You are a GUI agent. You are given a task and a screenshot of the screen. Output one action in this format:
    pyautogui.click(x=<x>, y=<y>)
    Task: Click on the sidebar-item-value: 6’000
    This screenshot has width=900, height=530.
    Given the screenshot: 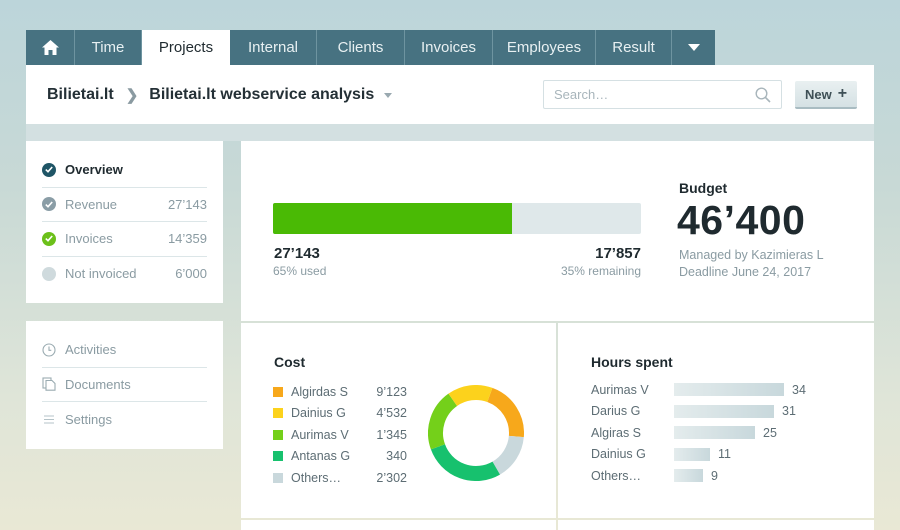 What is the action you would take?
    pyautogui.click(x=191, y=274)
    